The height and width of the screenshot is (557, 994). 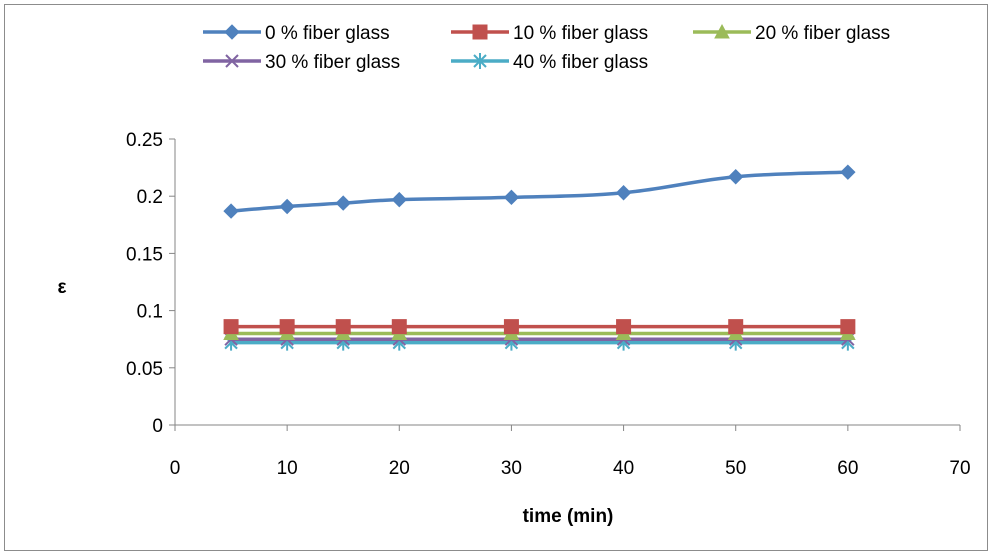 I want to click on legend-item: 20 % fiber glass, so click(x=791, y=33).